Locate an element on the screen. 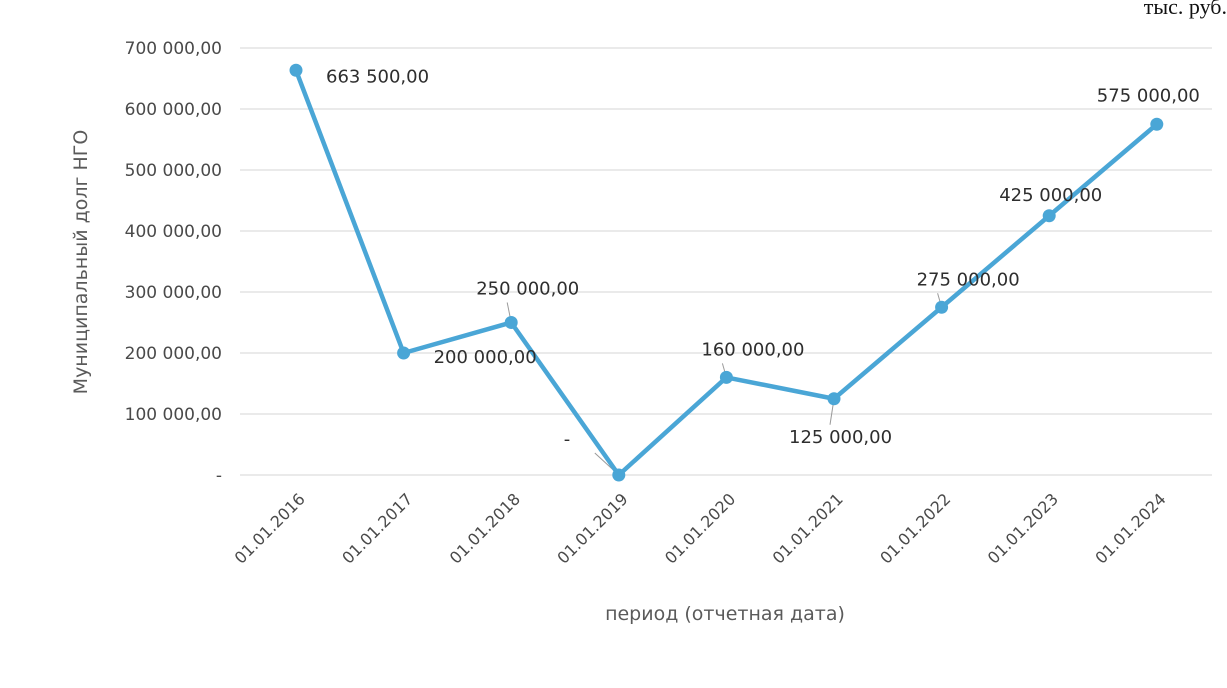 The image size is (1227, 688). x-tick-label: 01.01.2023 is located at coordinates (1023, 528).